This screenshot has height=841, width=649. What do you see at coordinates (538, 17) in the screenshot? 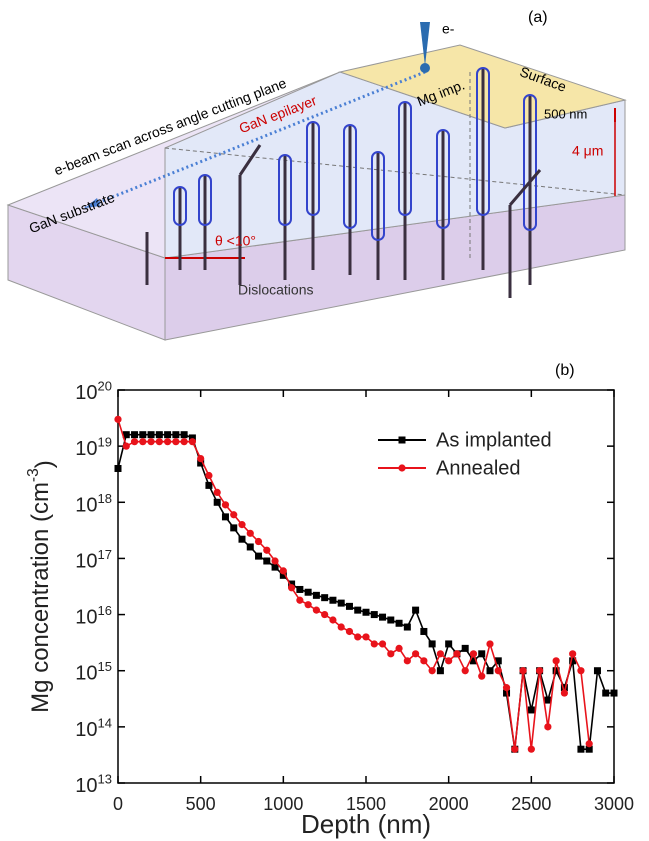
I see `panel-label: (a)` at bounding box center [538, 17].